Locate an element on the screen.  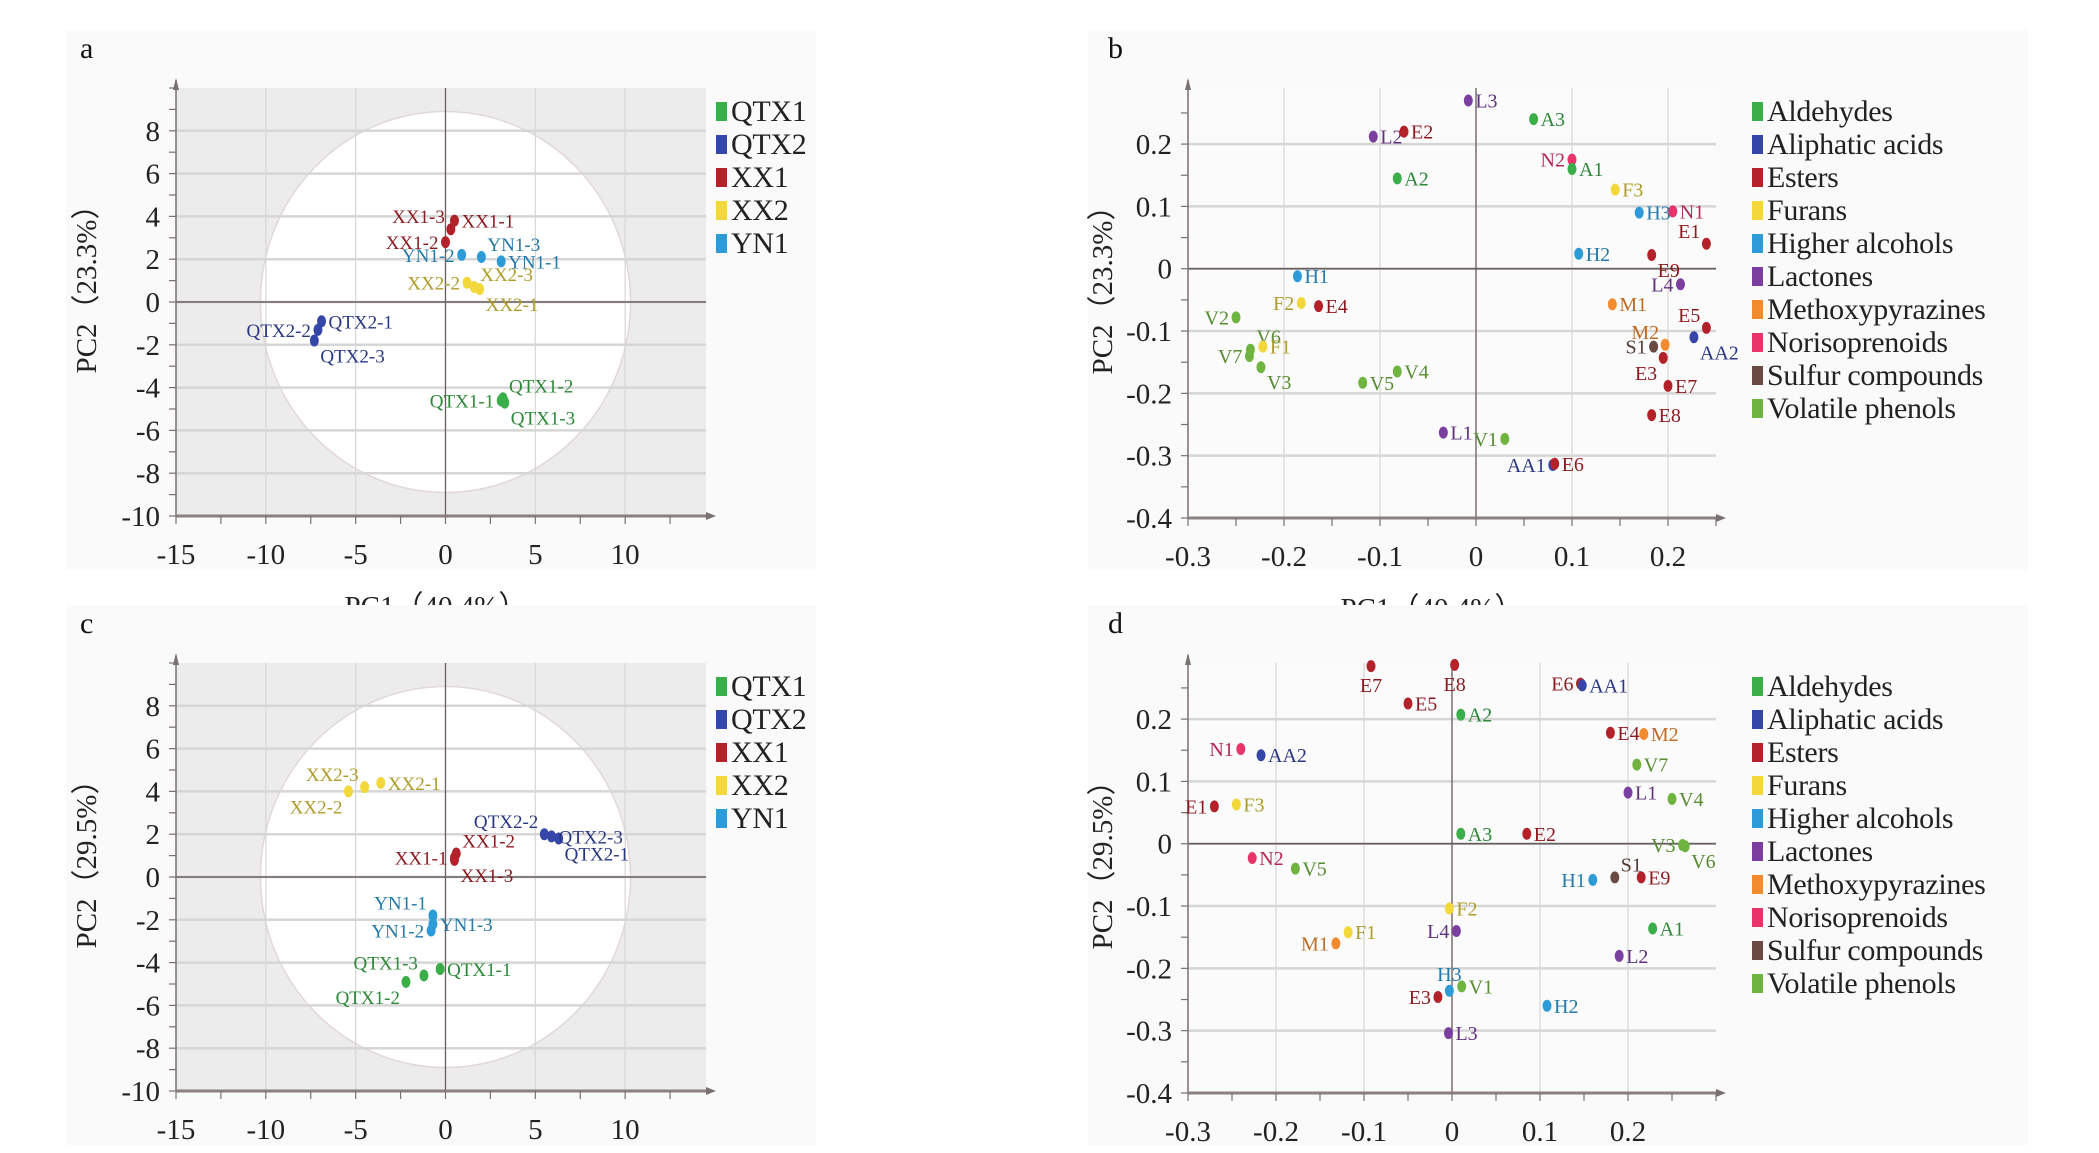
legend-item-yn1: YN1 is located at coordinates (761, 818).